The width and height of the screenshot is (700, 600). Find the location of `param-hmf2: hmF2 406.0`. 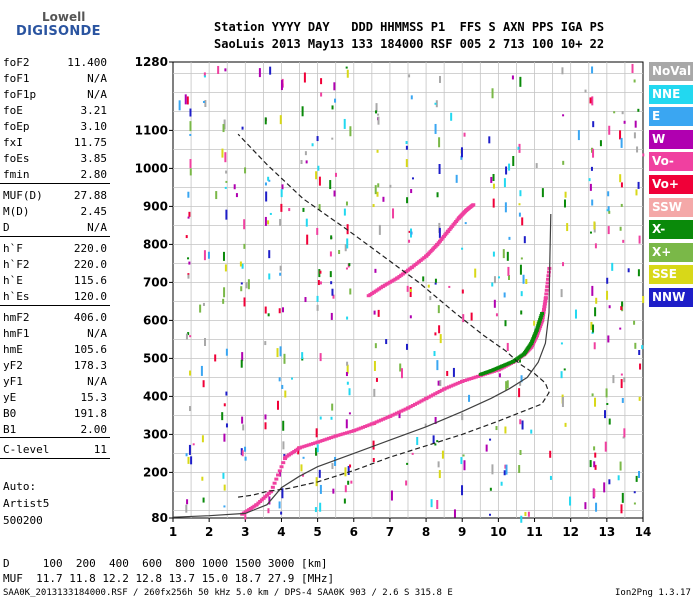

param-hmf2: hmF2 406.0 is located at coordinates (55, 318).